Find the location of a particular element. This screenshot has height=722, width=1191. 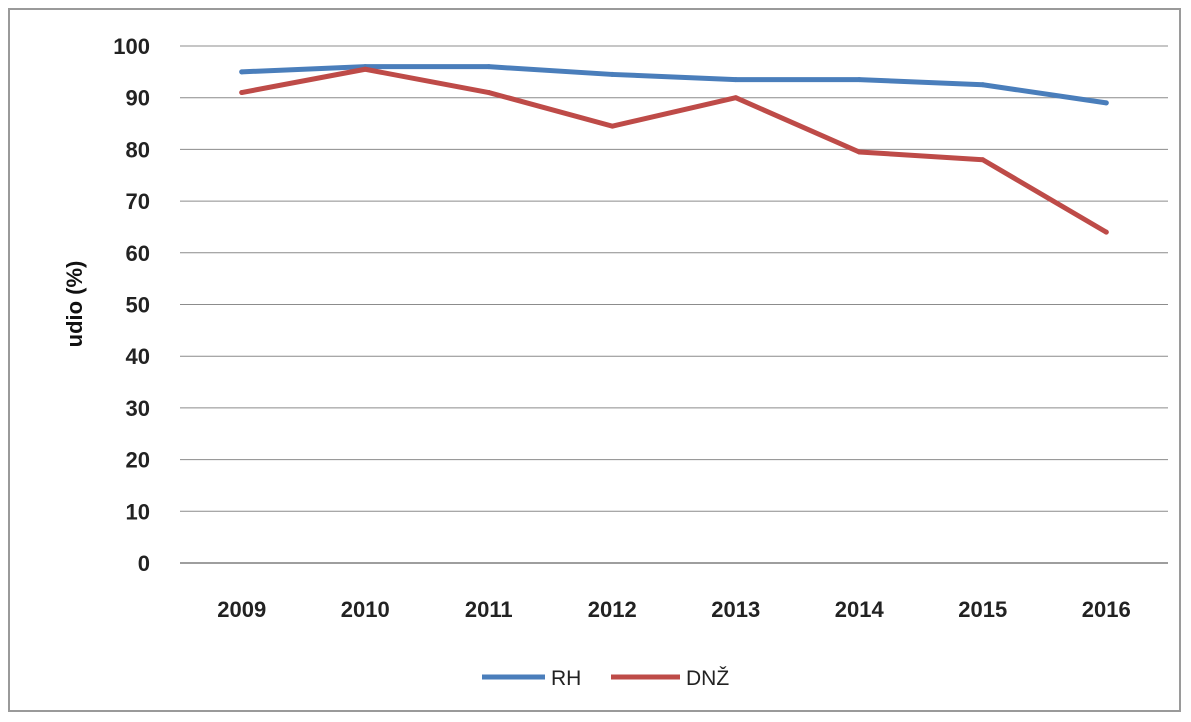

series-rh is located at coordinates (674, 85).